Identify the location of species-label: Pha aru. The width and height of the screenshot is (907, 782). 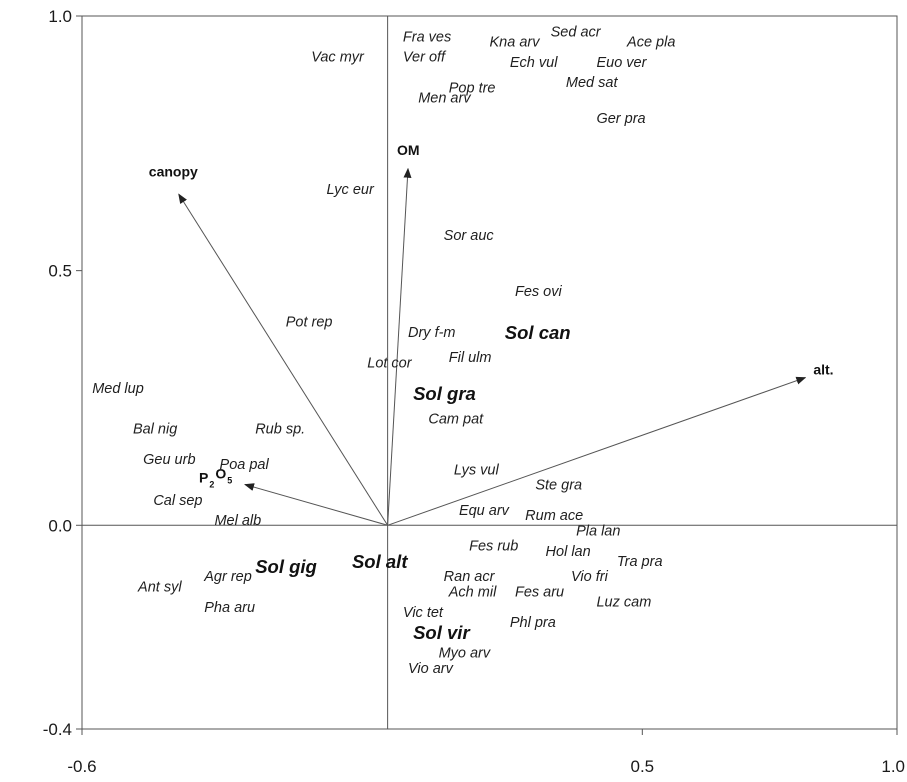
(229, 608).